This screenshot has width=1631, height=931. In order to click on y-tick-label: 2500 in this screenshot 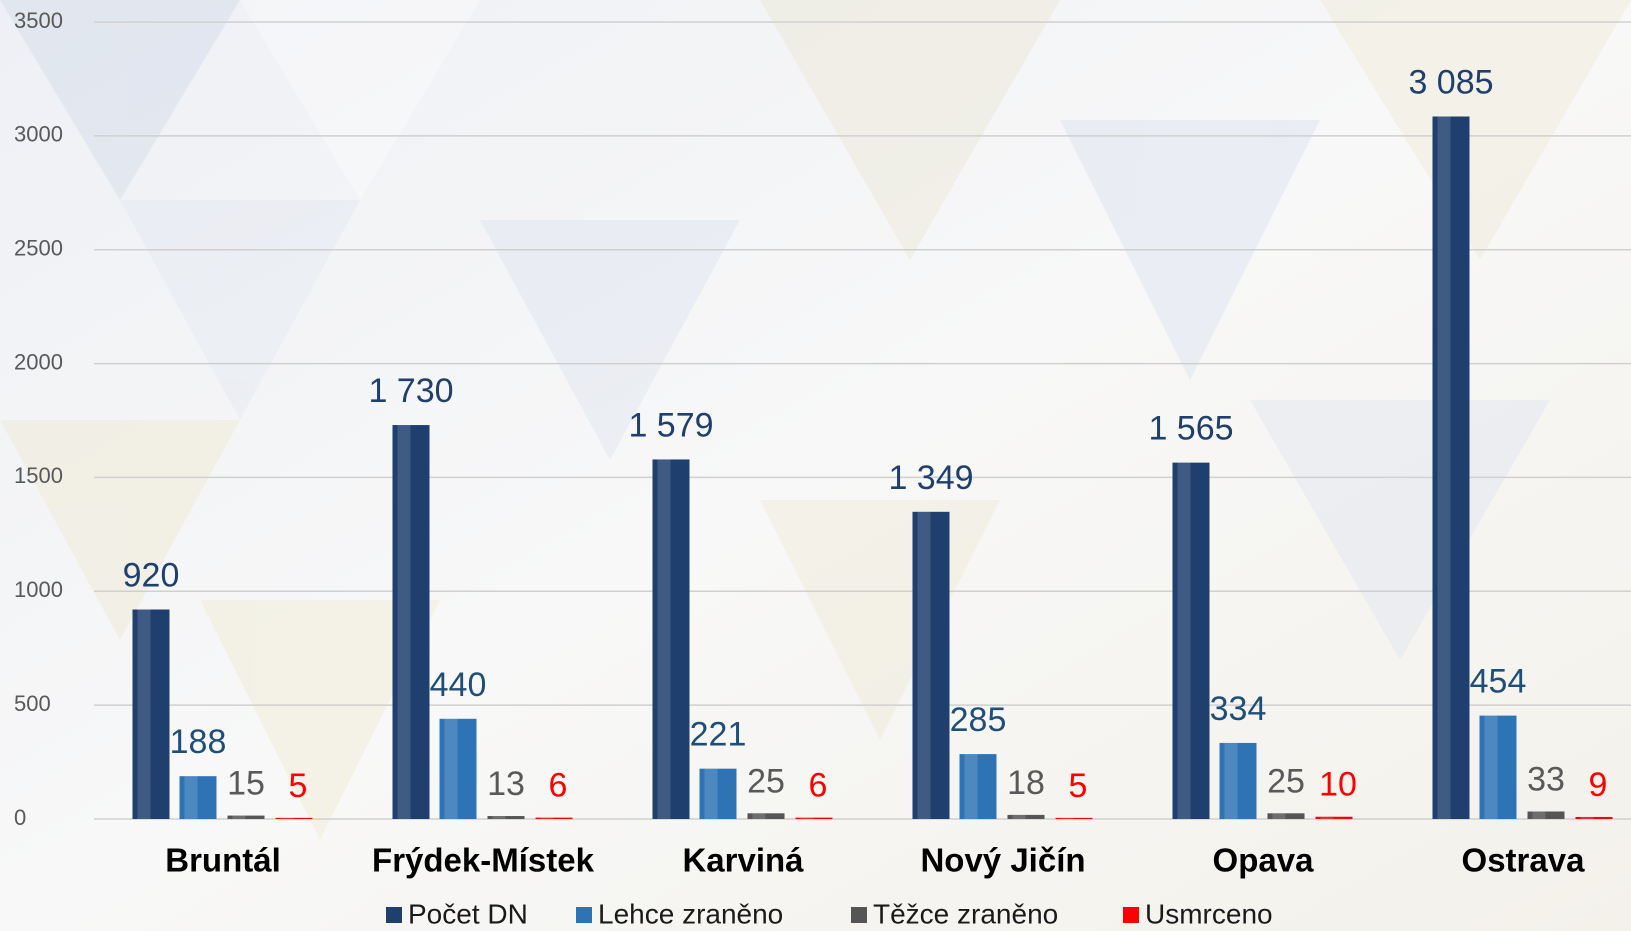, I will do `click(38, 248)`.